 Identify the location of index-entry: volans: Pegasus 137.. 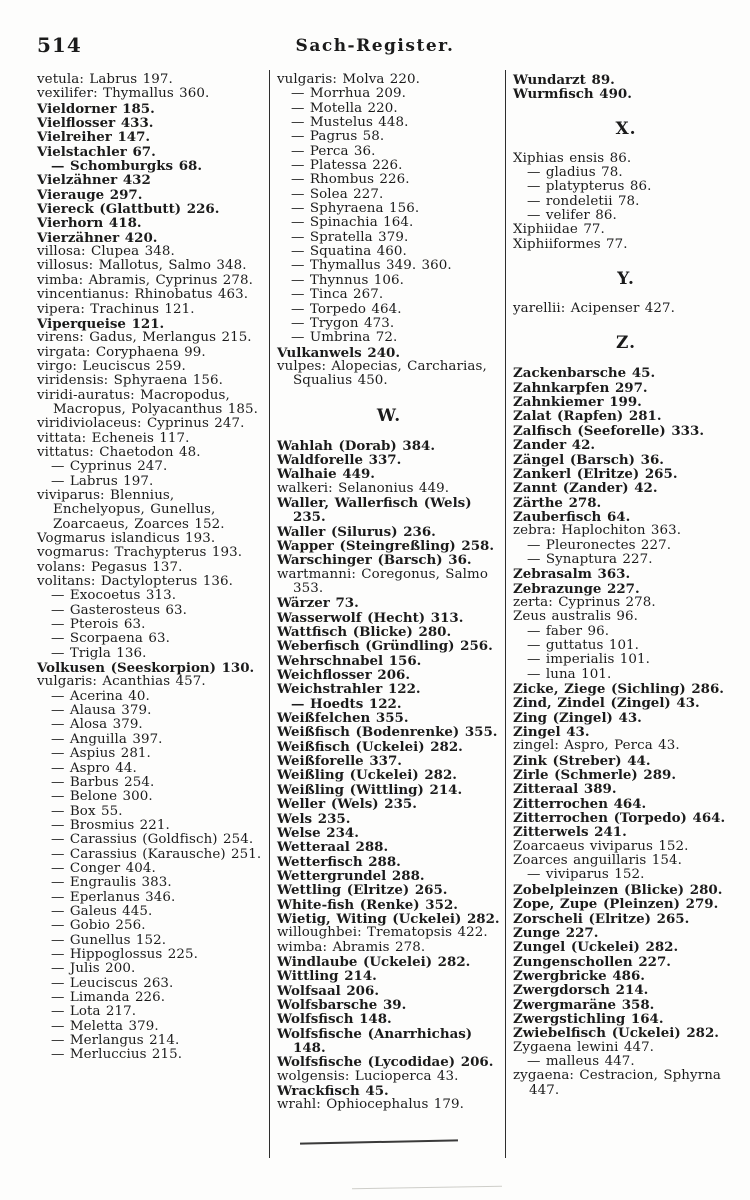
(110, 567).